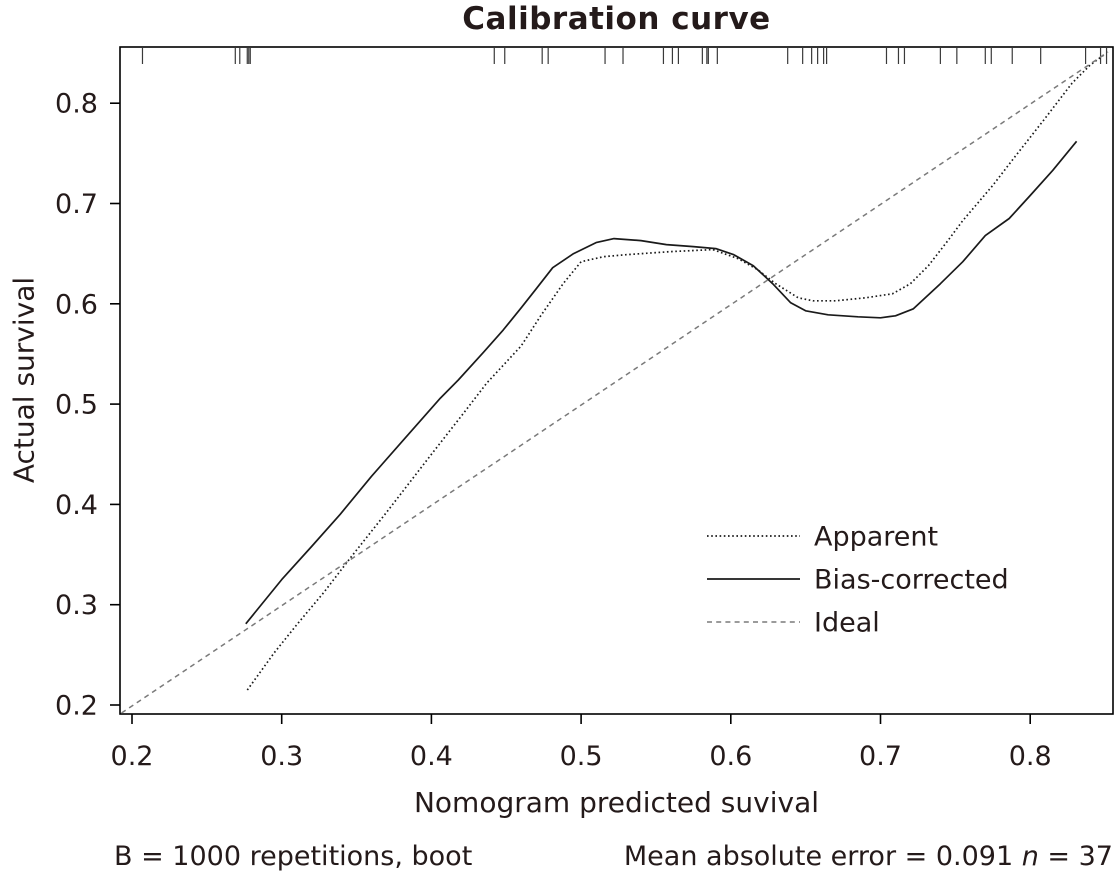 The height and width of the screenshot is (886, 1120). What do you see at coordinates (76, 104) in the screenshot?
I see `y-tick-label: 0.8` at bounding box center [76, 104].